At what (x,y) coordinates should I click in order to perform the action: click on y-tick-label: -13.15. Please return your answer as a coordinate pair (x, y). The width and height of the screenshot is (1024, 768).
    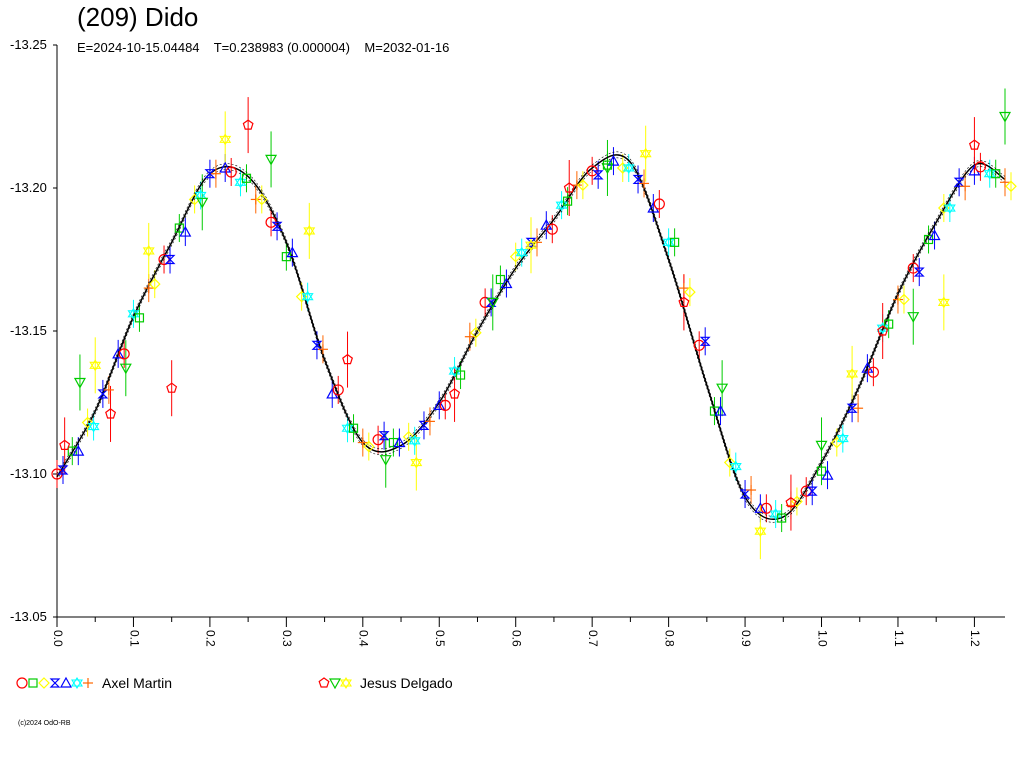
    Looking at the image, I should click on (28, 330).